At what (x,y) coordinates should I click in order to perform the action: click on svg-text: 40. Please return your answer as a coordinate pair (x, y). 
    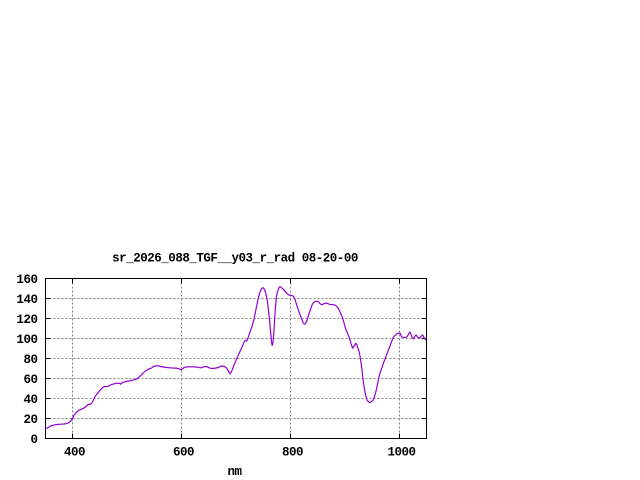
    Looking at the image, I should click on (30, 400).